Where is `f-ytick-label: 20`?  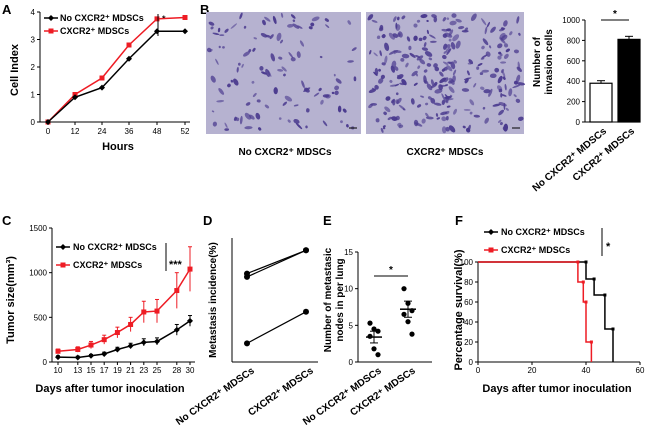
f-ytick-label: 20 is located at coordinates (468, 342).